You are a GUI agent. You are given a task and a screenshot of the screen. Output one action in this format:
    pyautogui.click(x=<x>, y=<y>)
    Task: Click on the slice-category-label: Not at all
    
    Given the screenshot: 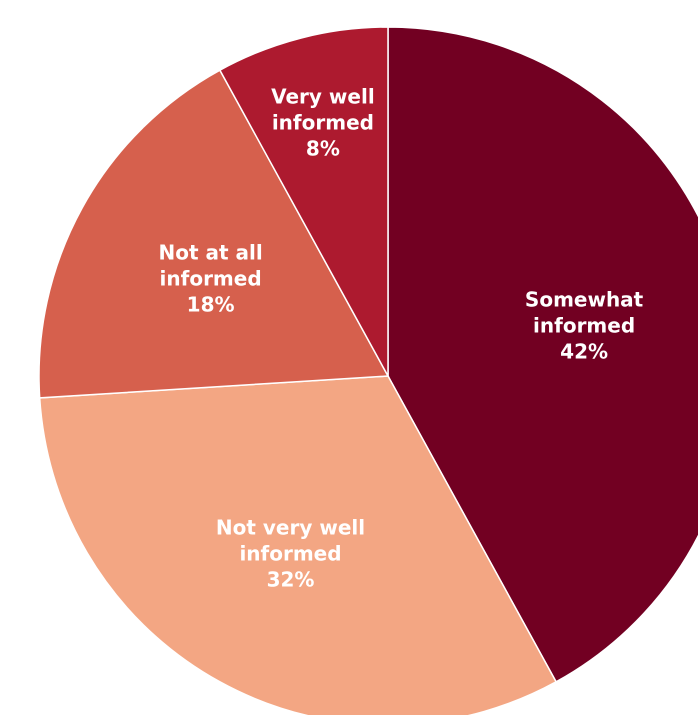 What is the action you would take?
    pyautogui.click(x=210, y=253)
    